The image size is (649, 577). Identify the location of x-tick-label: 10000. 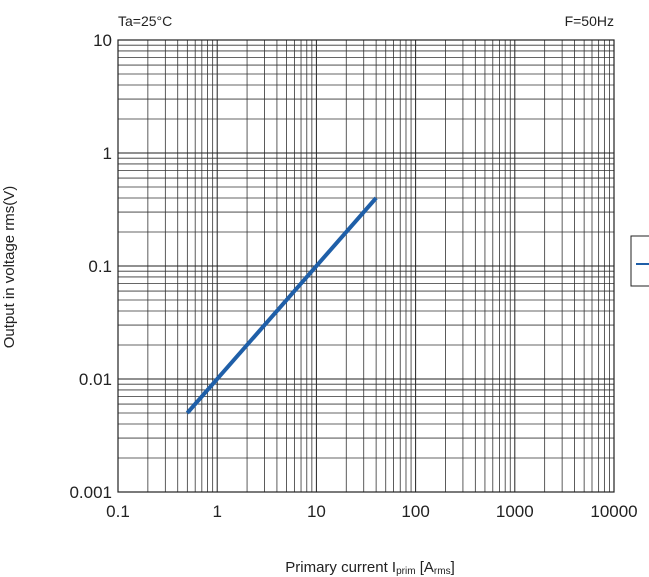
(613, 511).